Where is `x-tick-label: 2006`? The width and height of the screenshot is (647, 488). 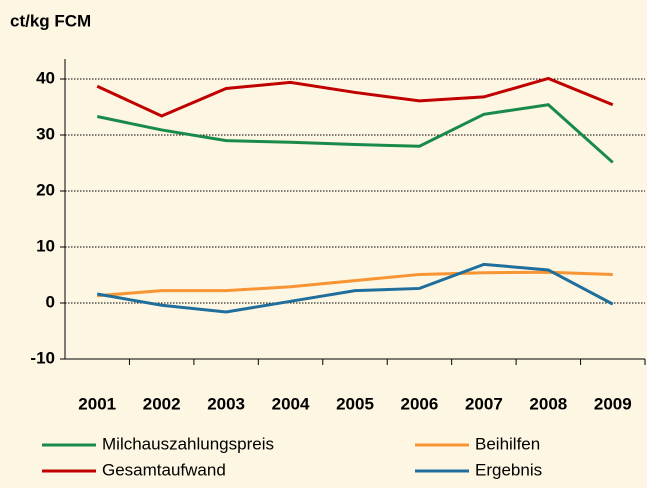 x-tick-label: 2006 is located at coordinates (420, 403).